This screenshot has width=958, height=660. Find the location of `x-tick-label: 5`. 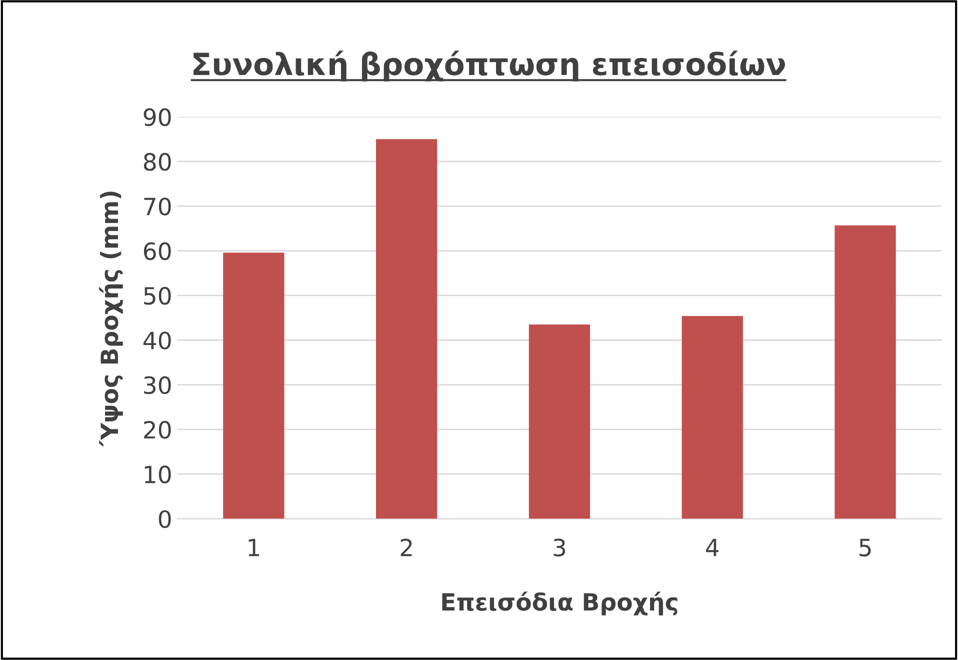

x-tick-label: 5 is located at coordinates (865, 547).